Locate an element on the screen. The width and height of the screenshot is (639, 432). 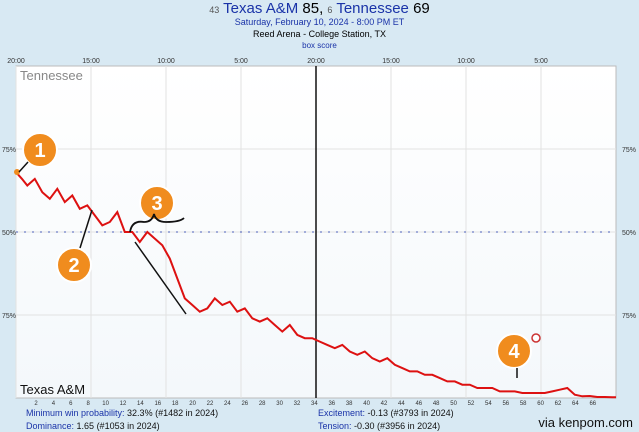
tension: Tension: -0.30 (#3956 in 2024) is located at coordinates (379, 426).